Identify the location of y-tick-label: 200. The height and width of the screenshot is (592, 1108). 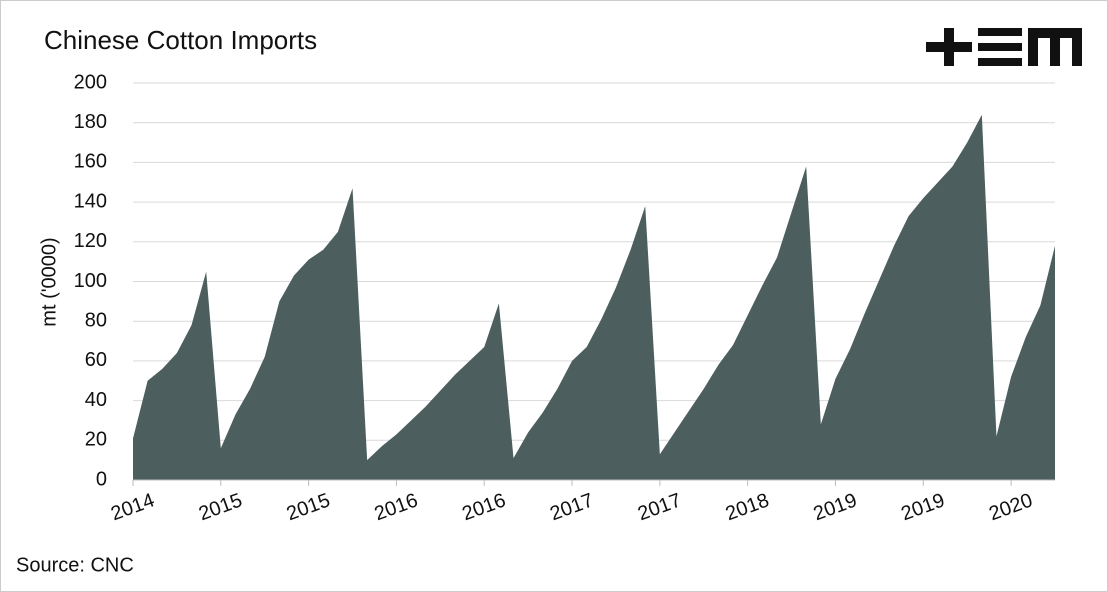
(90, 82).